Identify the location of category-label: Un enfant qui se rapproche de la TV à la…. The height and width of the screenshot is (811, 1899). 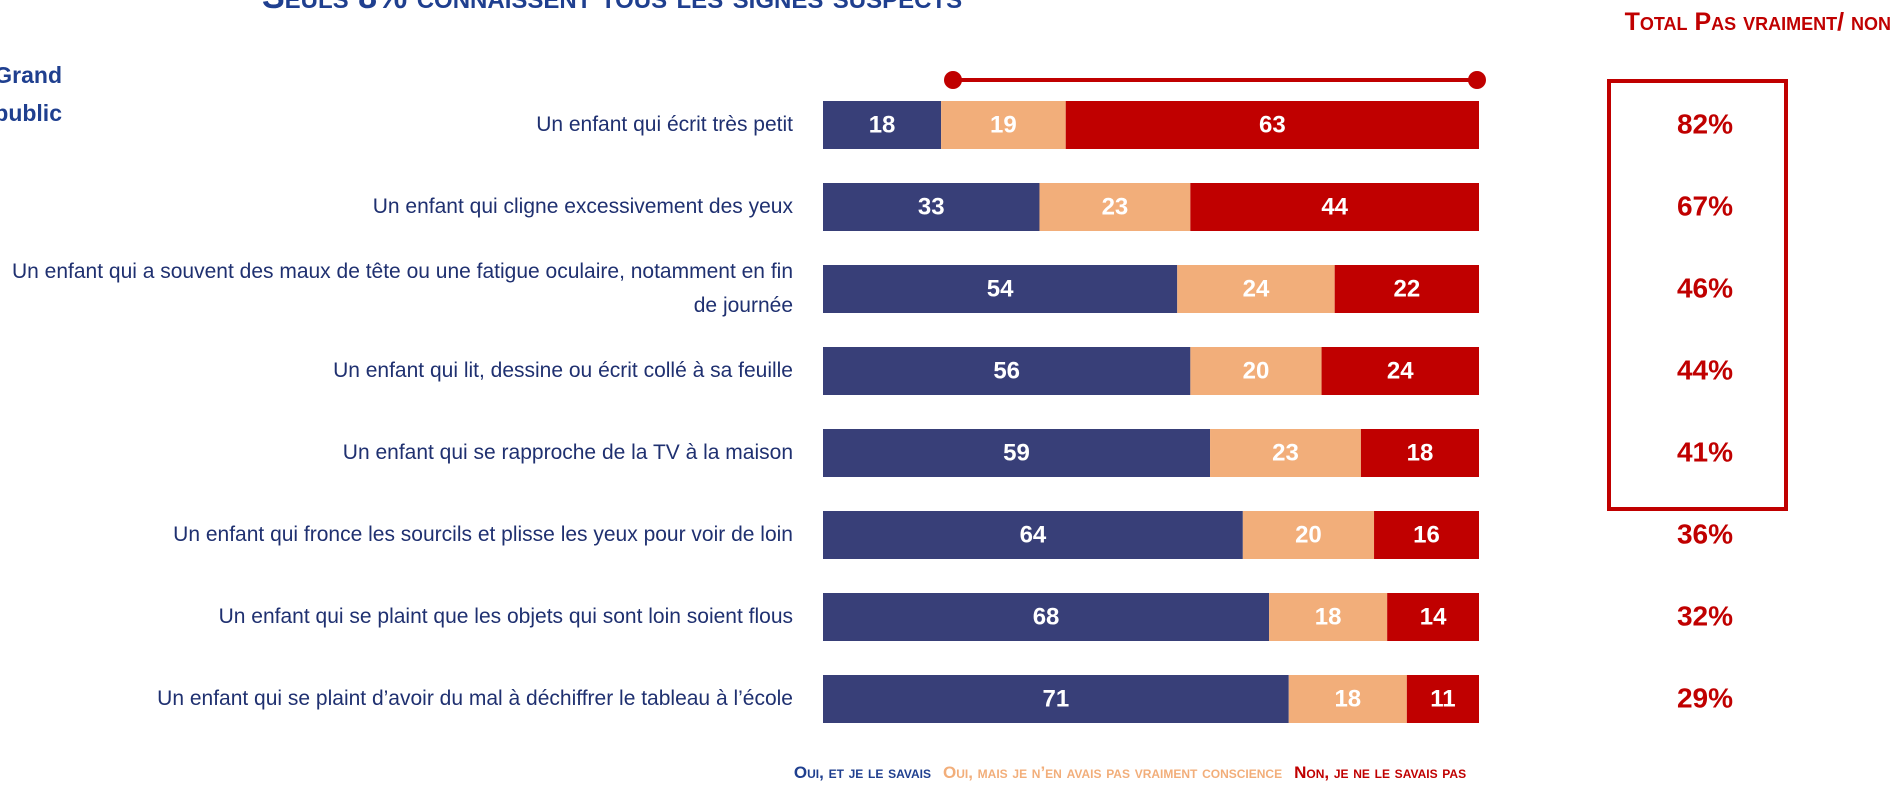
(567, 452).